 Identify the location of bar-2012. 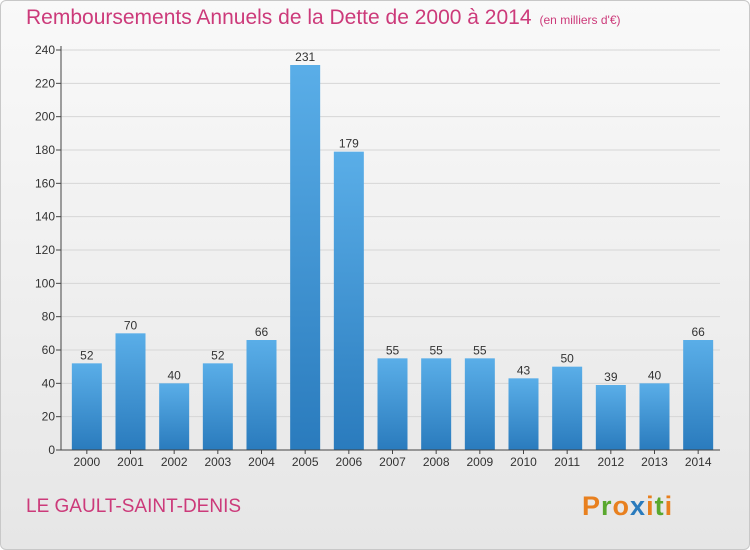
(610, 417).